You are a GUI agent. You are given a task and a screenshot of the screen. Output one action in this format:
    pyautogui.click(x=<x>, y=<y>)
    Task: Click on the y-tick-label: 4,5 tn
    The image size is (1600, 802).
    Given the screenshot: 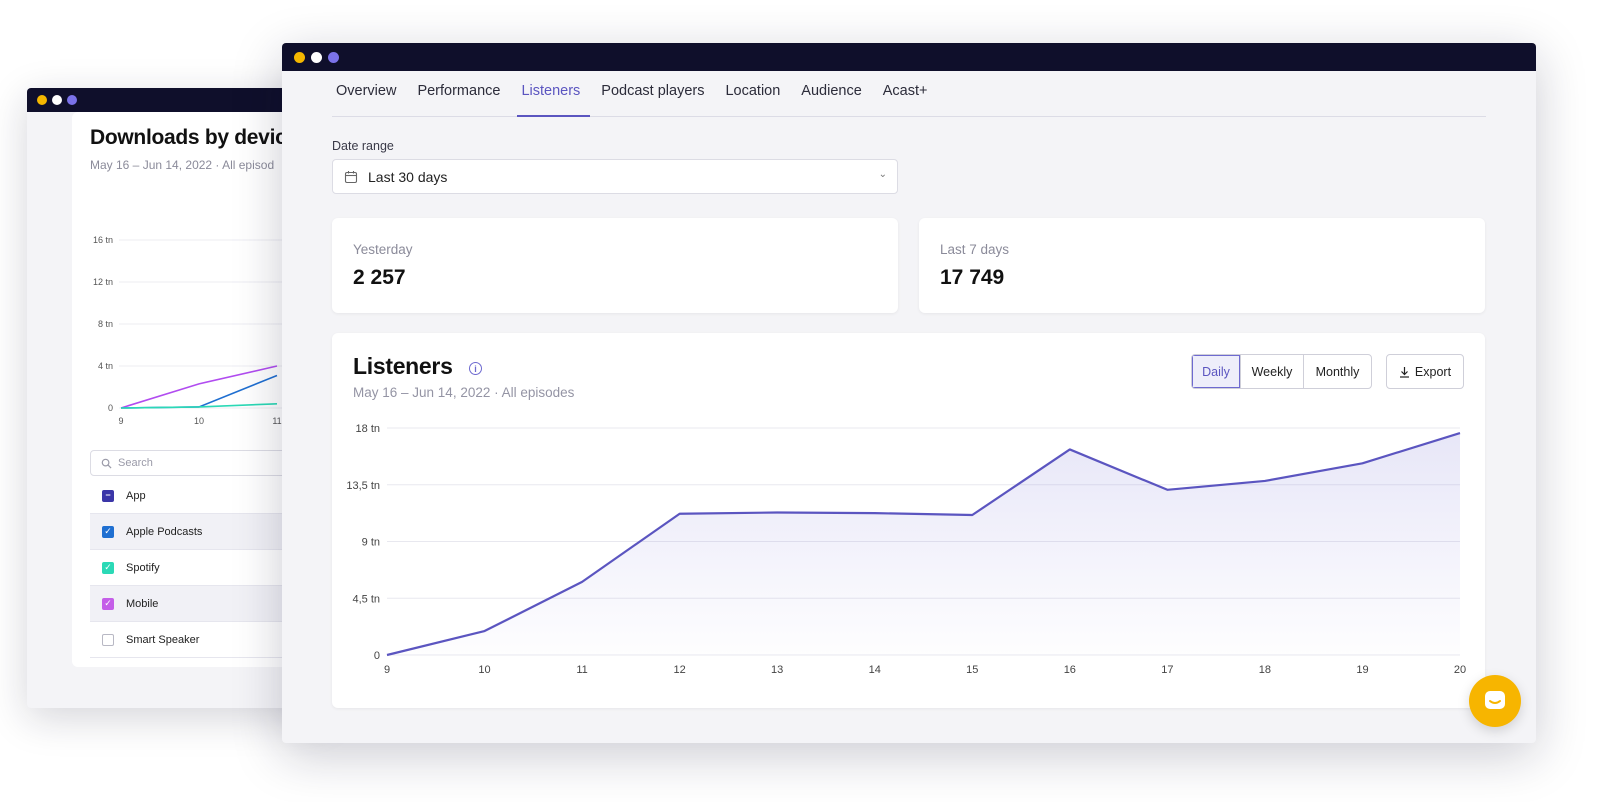 What is the action you would take?
    pyautogui.click(x=366, y=599)
    